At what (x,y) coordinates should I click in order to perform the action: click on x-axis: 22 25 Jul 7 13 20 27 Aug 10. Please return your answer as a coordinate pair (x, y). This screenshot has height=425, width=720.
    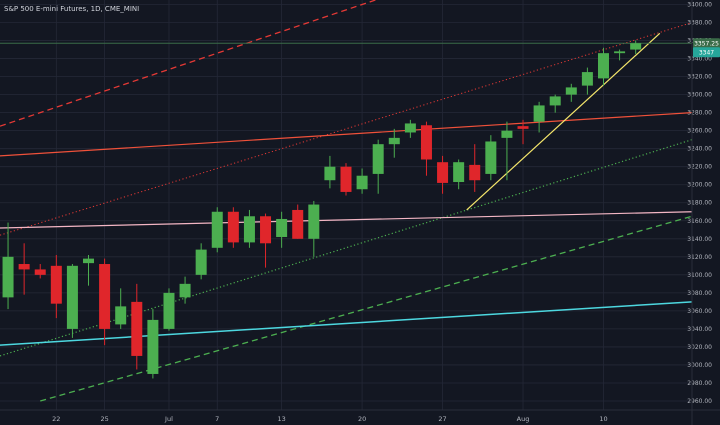
    Looking at the image, I should click on (360, 416).